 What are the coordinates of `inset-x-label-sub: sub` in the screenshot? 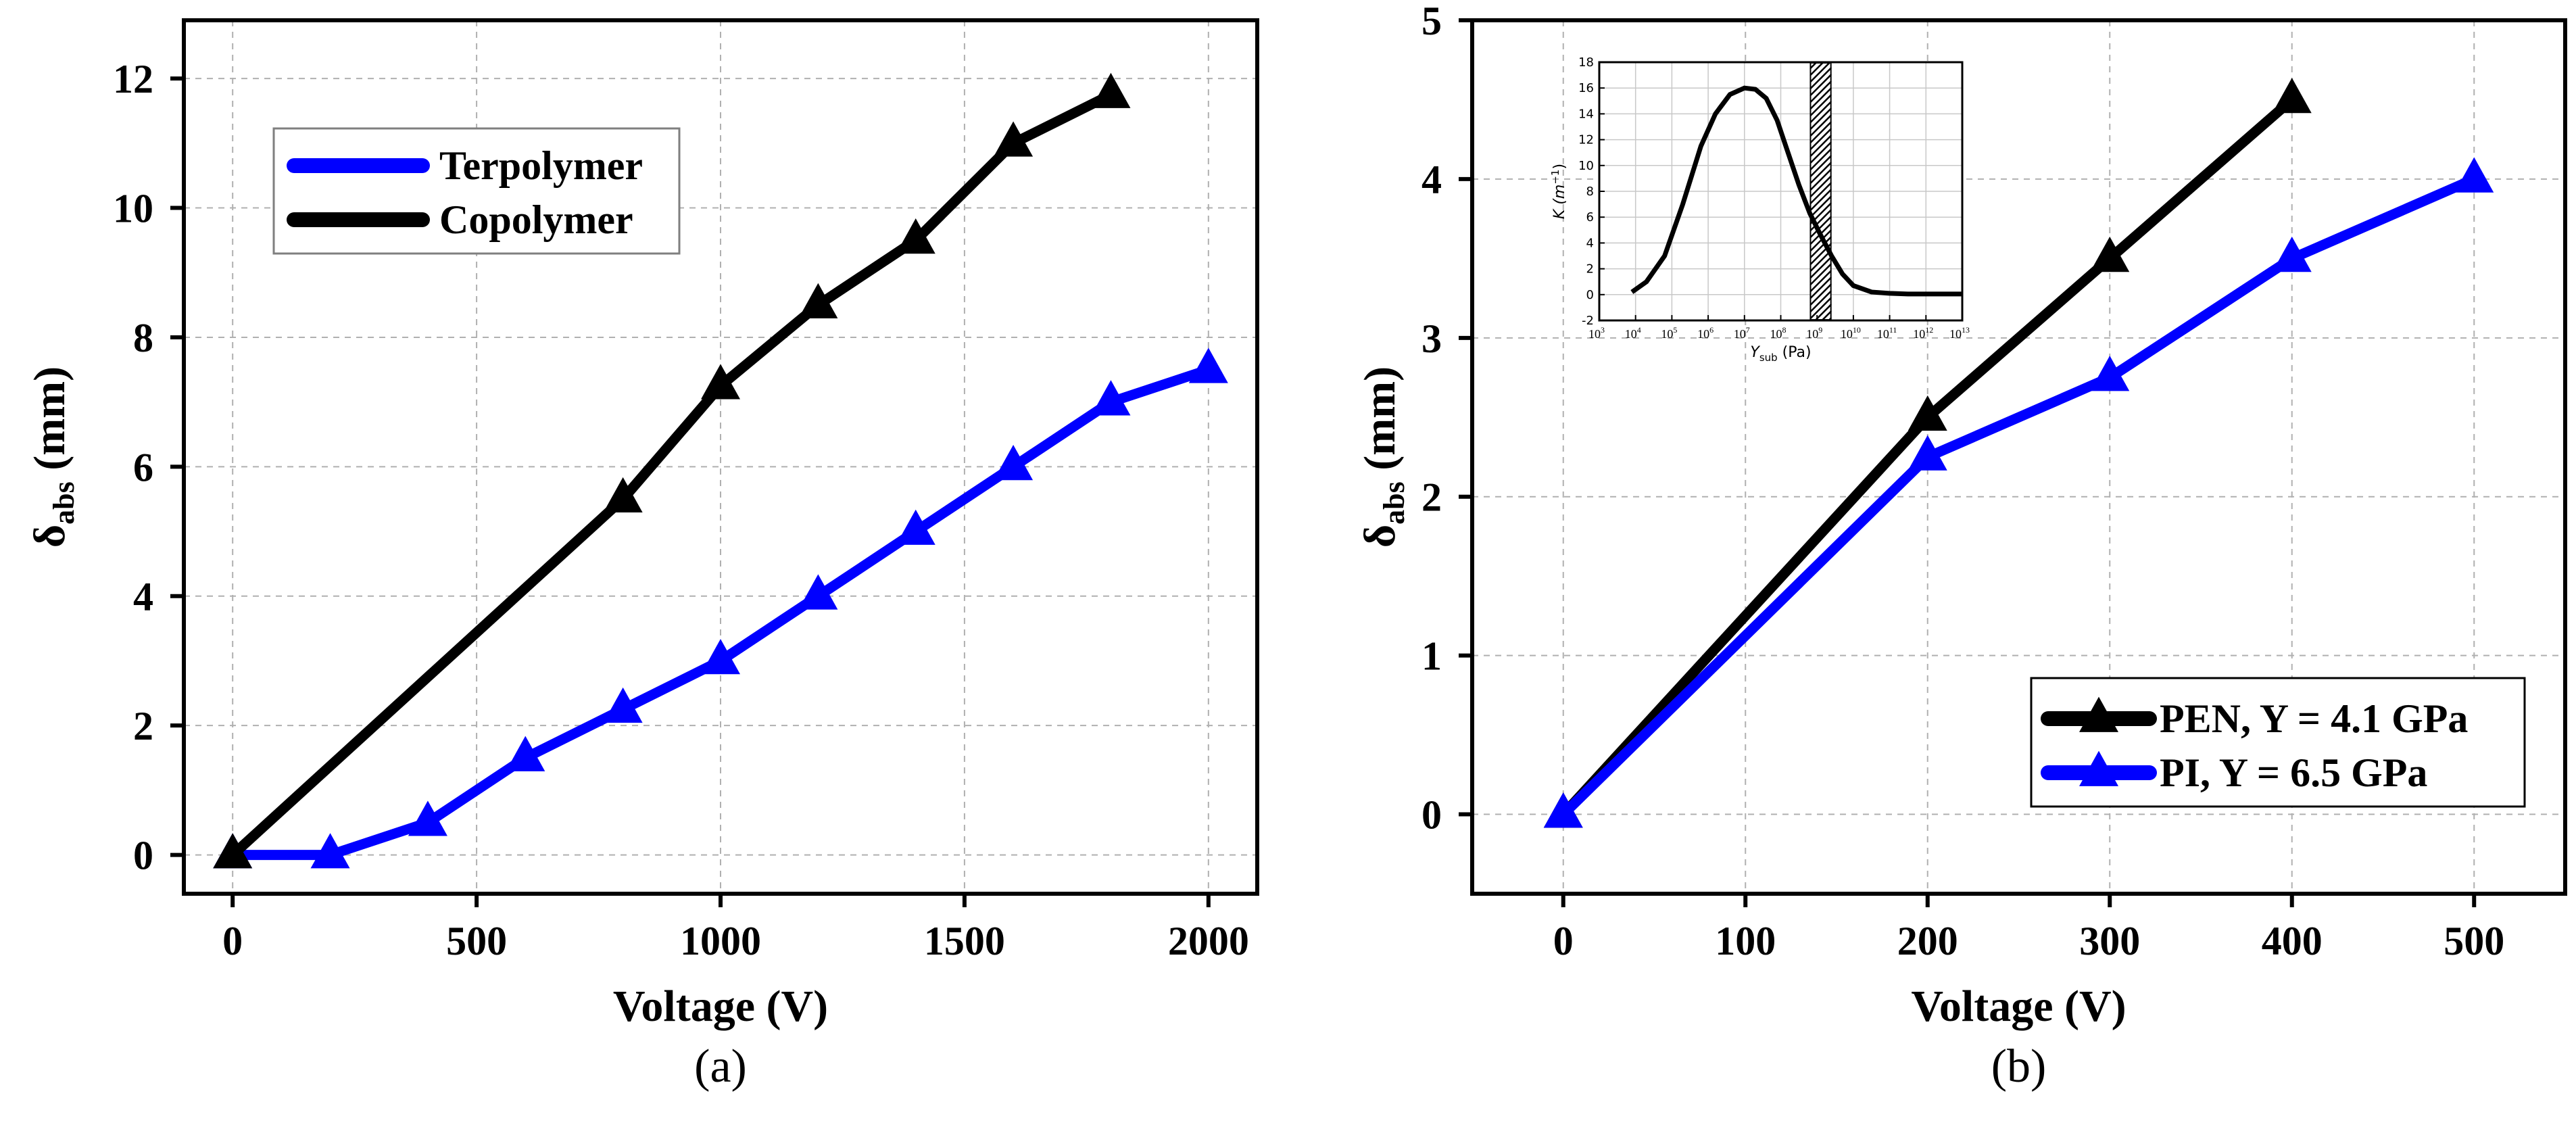 It's located at (1768, 358).